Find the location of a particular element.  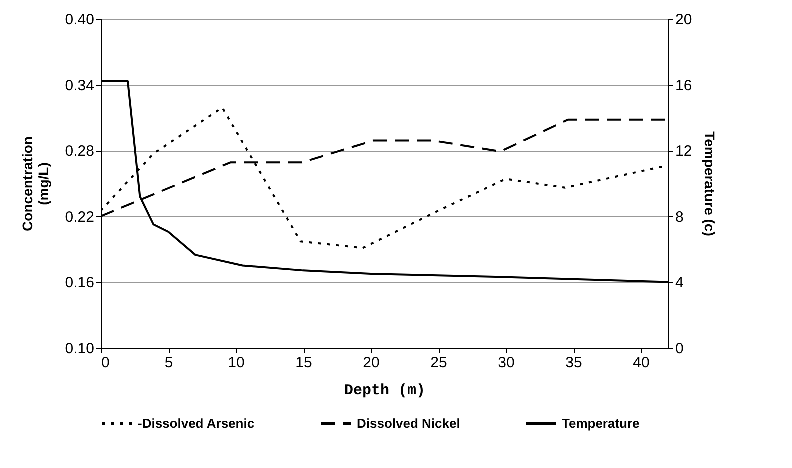

y2-tick-label: 16 is located at coordinates (684, 85).